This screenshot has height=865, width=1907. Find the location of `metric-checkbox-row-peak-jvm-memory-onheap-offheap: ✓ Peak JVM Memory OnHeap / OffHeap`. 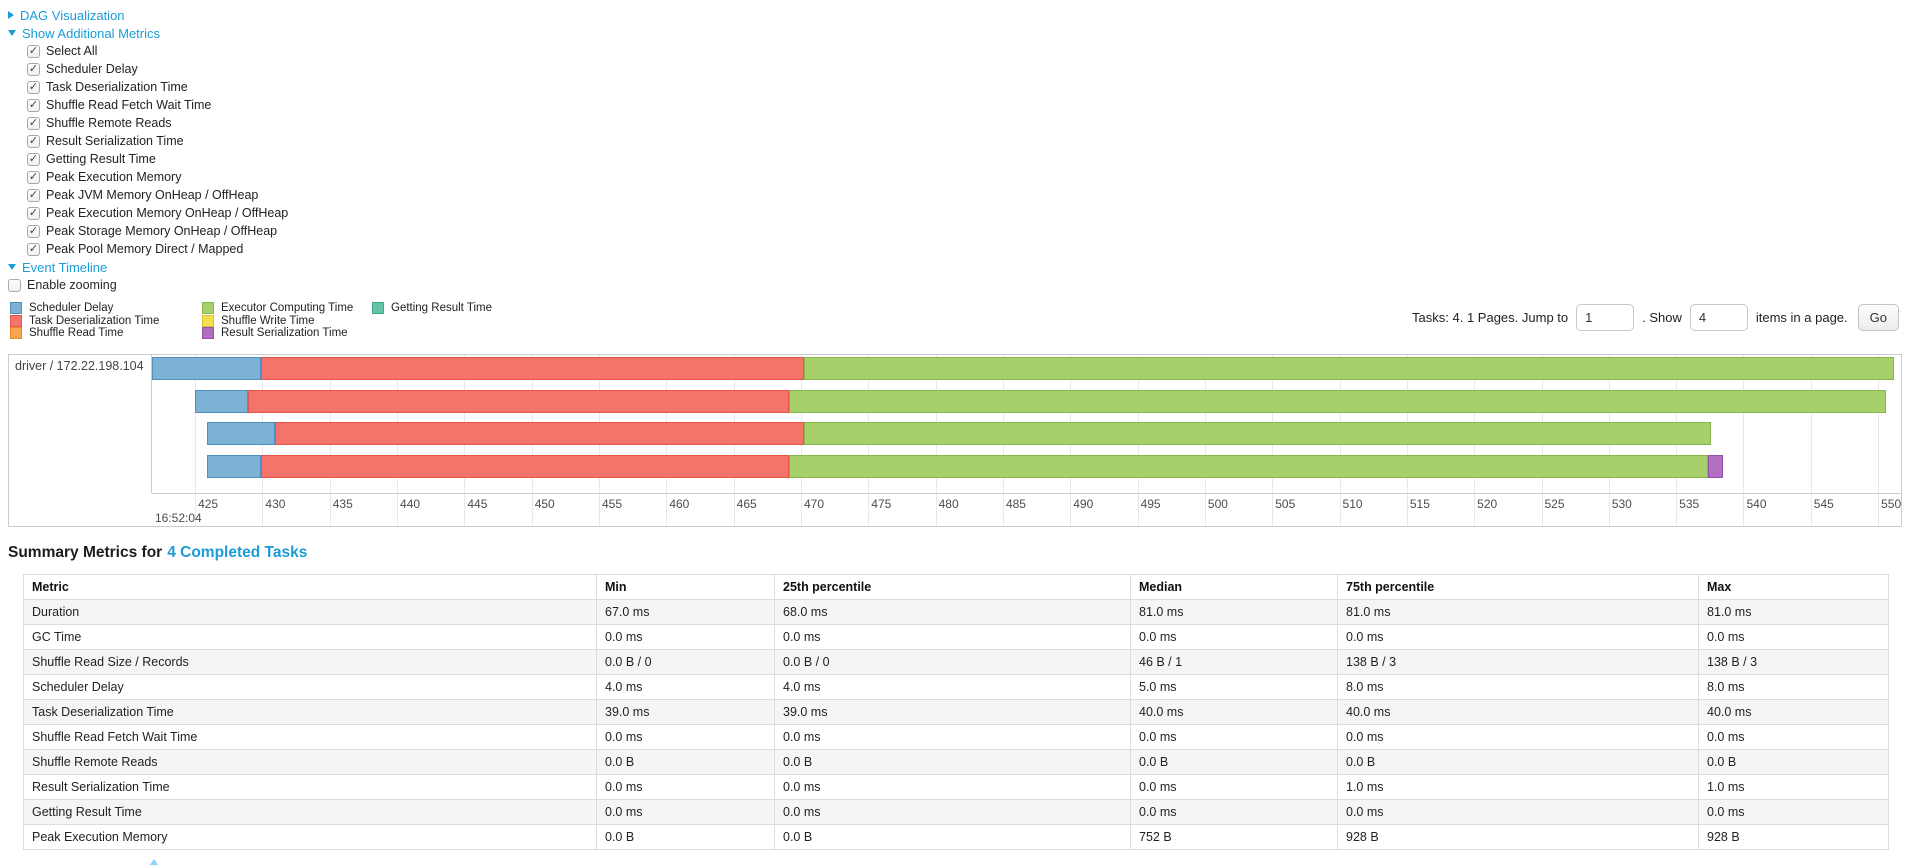

metric-checkbox-row-peak-jvm-memory-onheap-offheap: ✓ Peak JVM Memory OnHeap / OffHeap is located at coordinates (957, 195).